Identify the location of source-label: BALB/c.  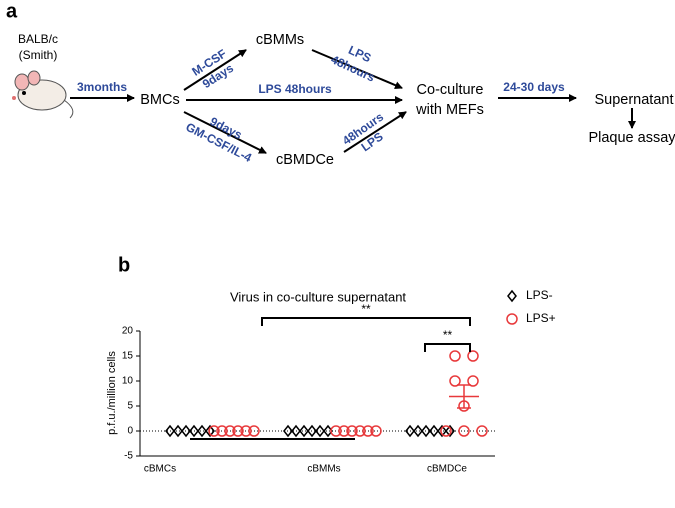
(38, 39).